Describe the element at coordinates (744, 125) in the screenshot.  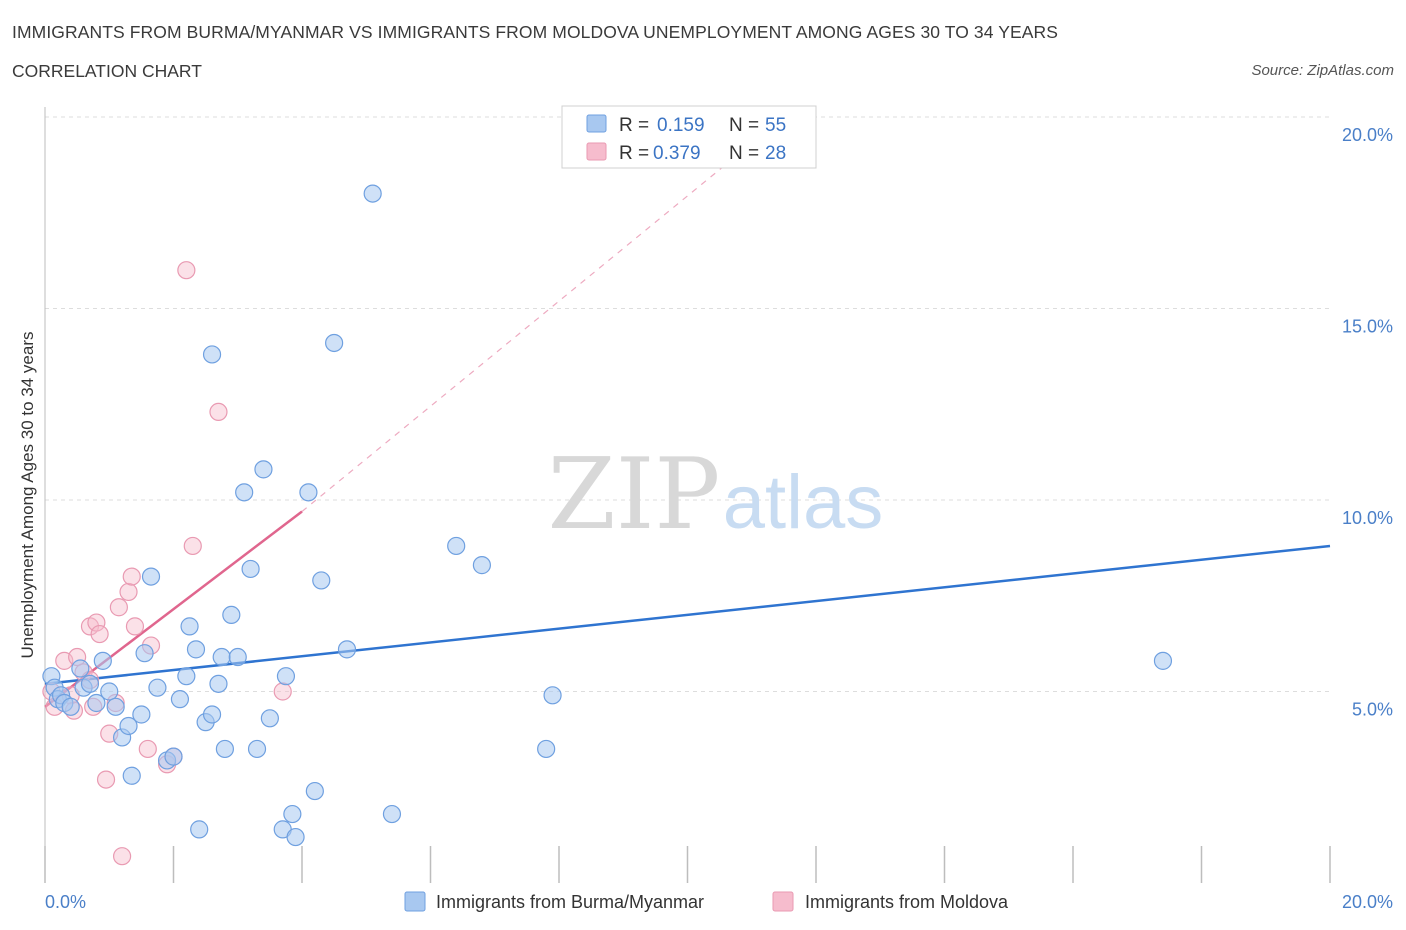
I see `legend-n-label-burma: N =` at that location.